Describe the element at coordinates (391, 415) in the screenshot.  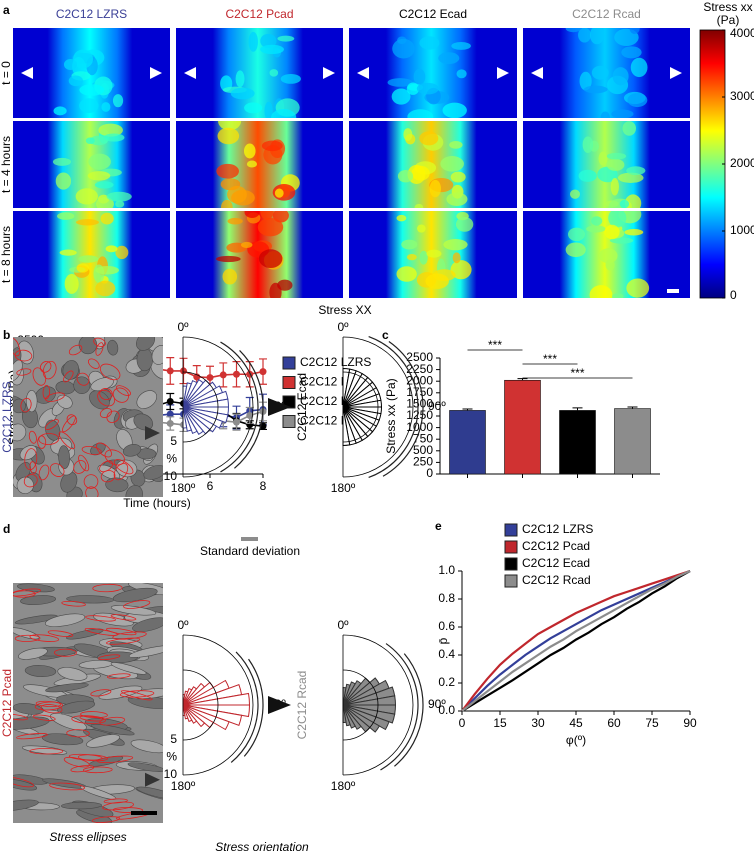
I see `y-label: Stress xx (Pa)` at that location.